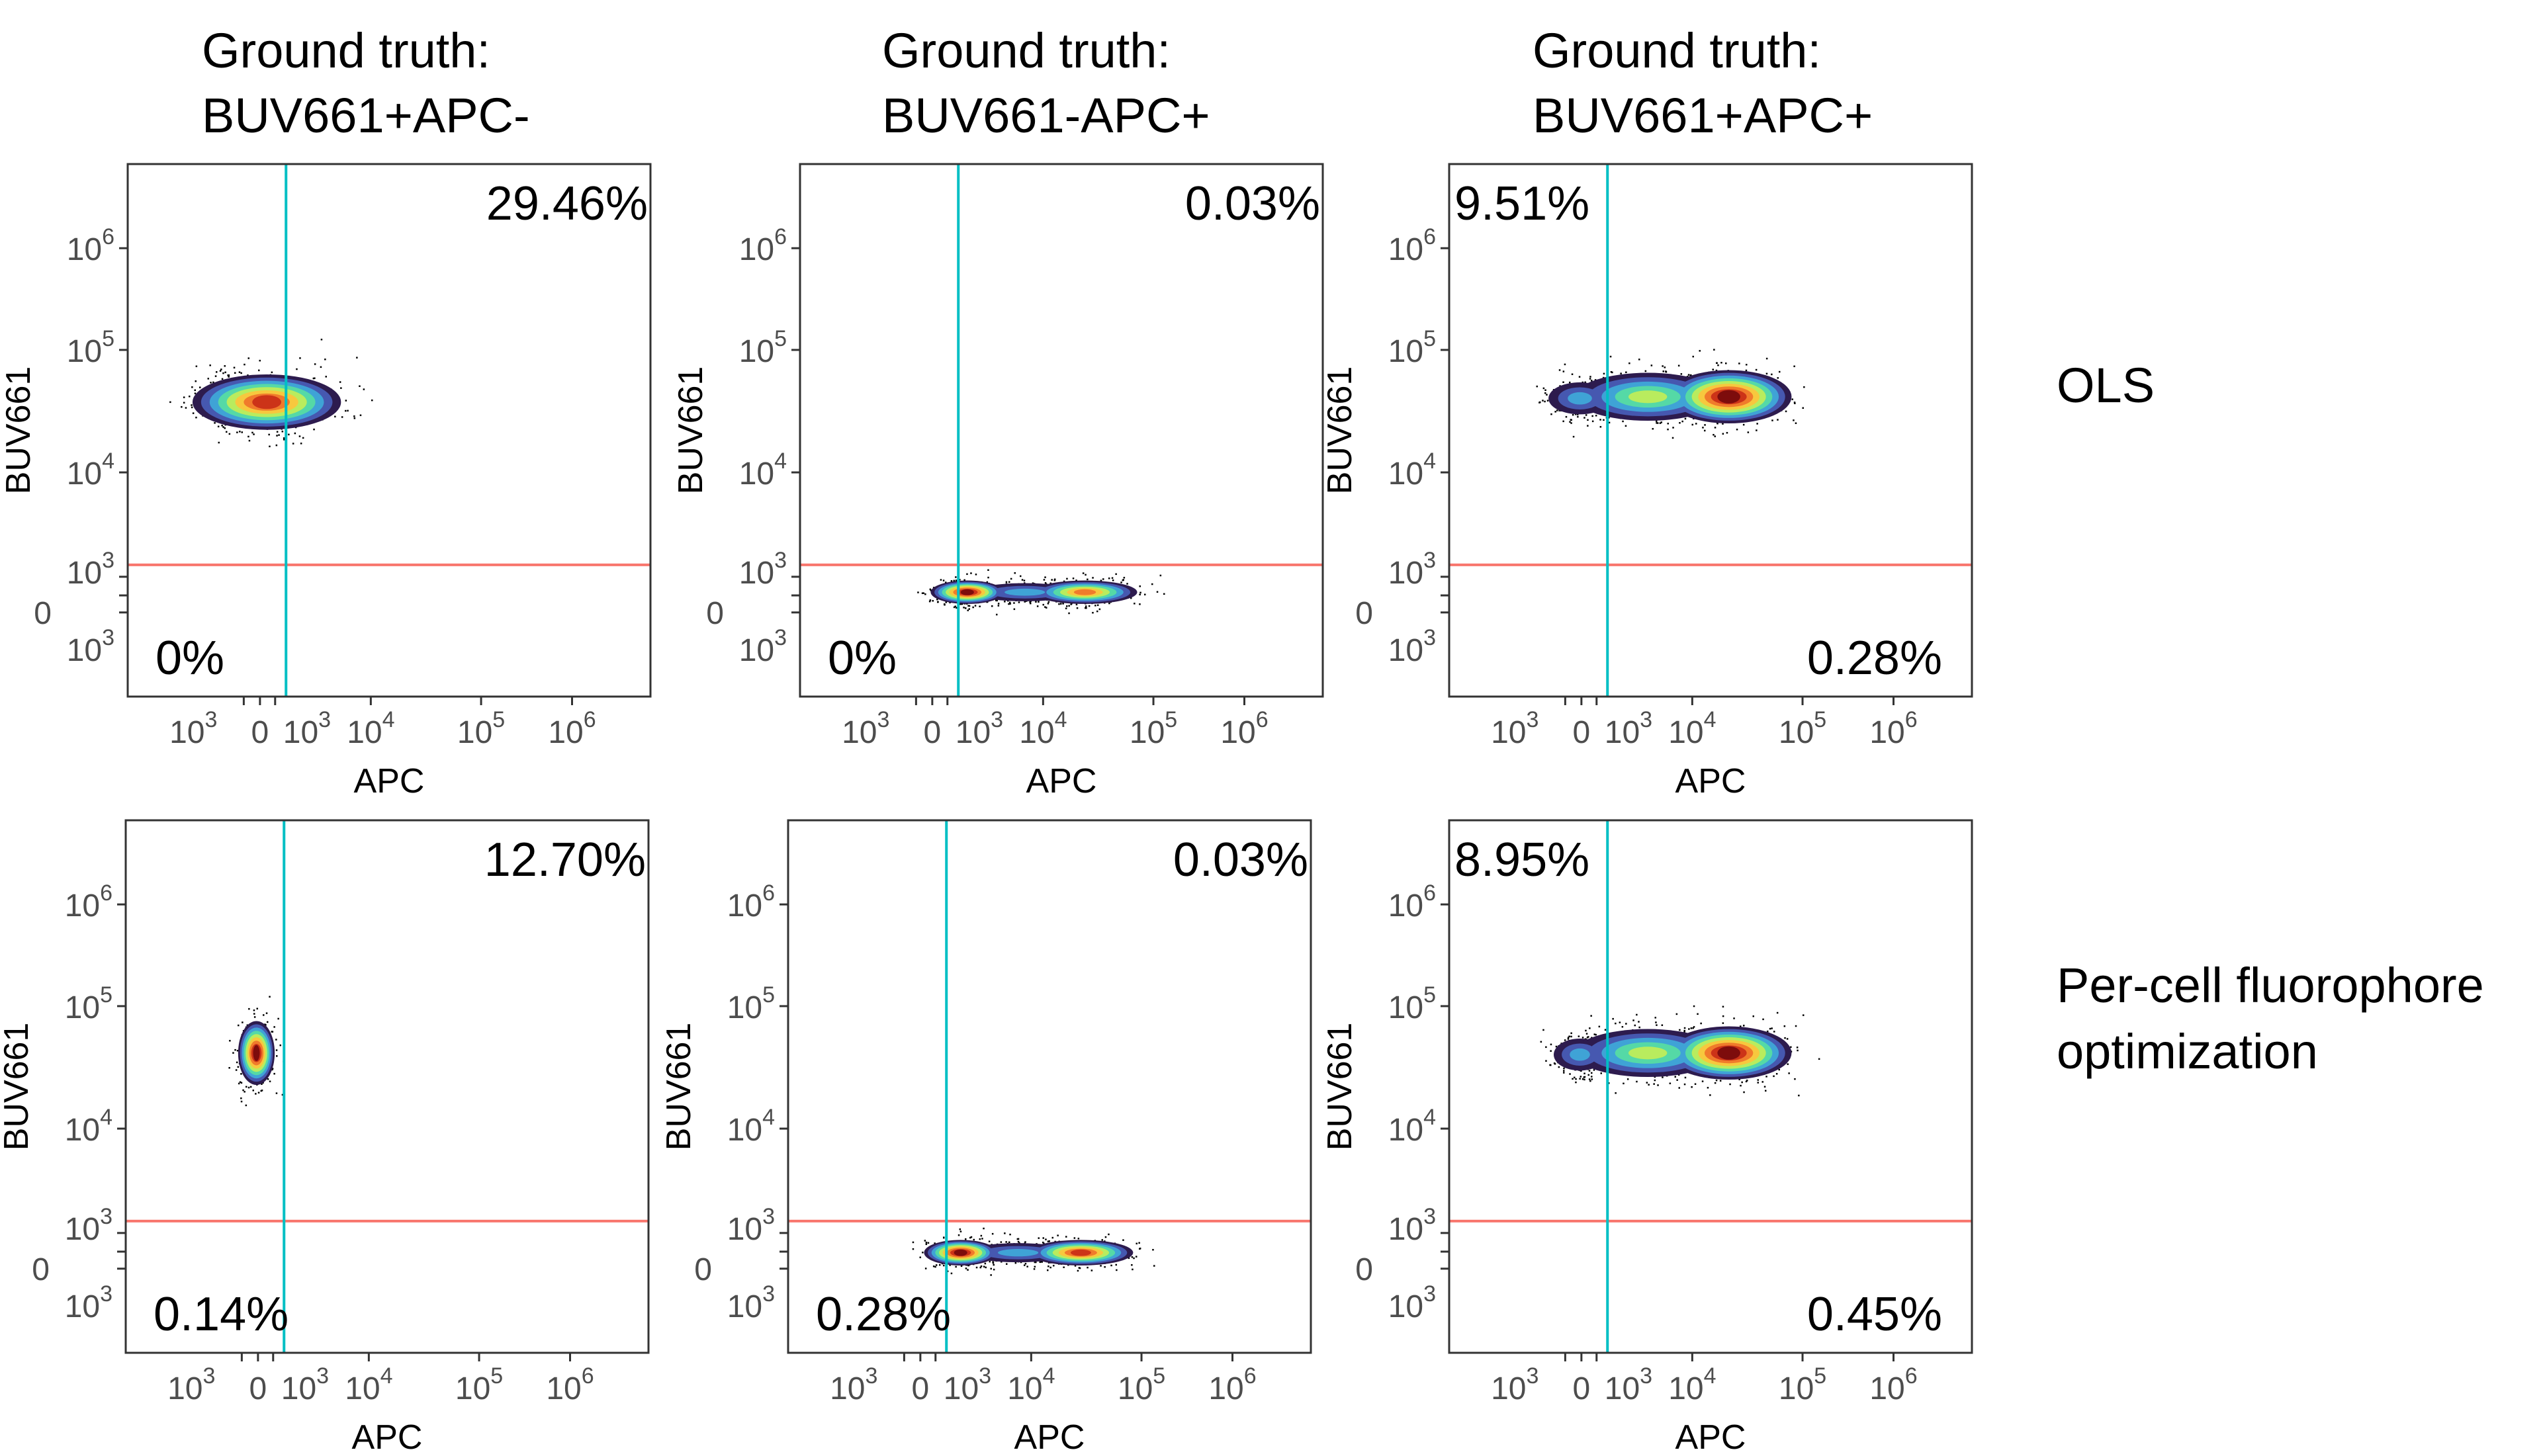  Describe the element at coordinates (1412, 901) in the screenshot. I see `y-tick-label: 10⁶` at that location.